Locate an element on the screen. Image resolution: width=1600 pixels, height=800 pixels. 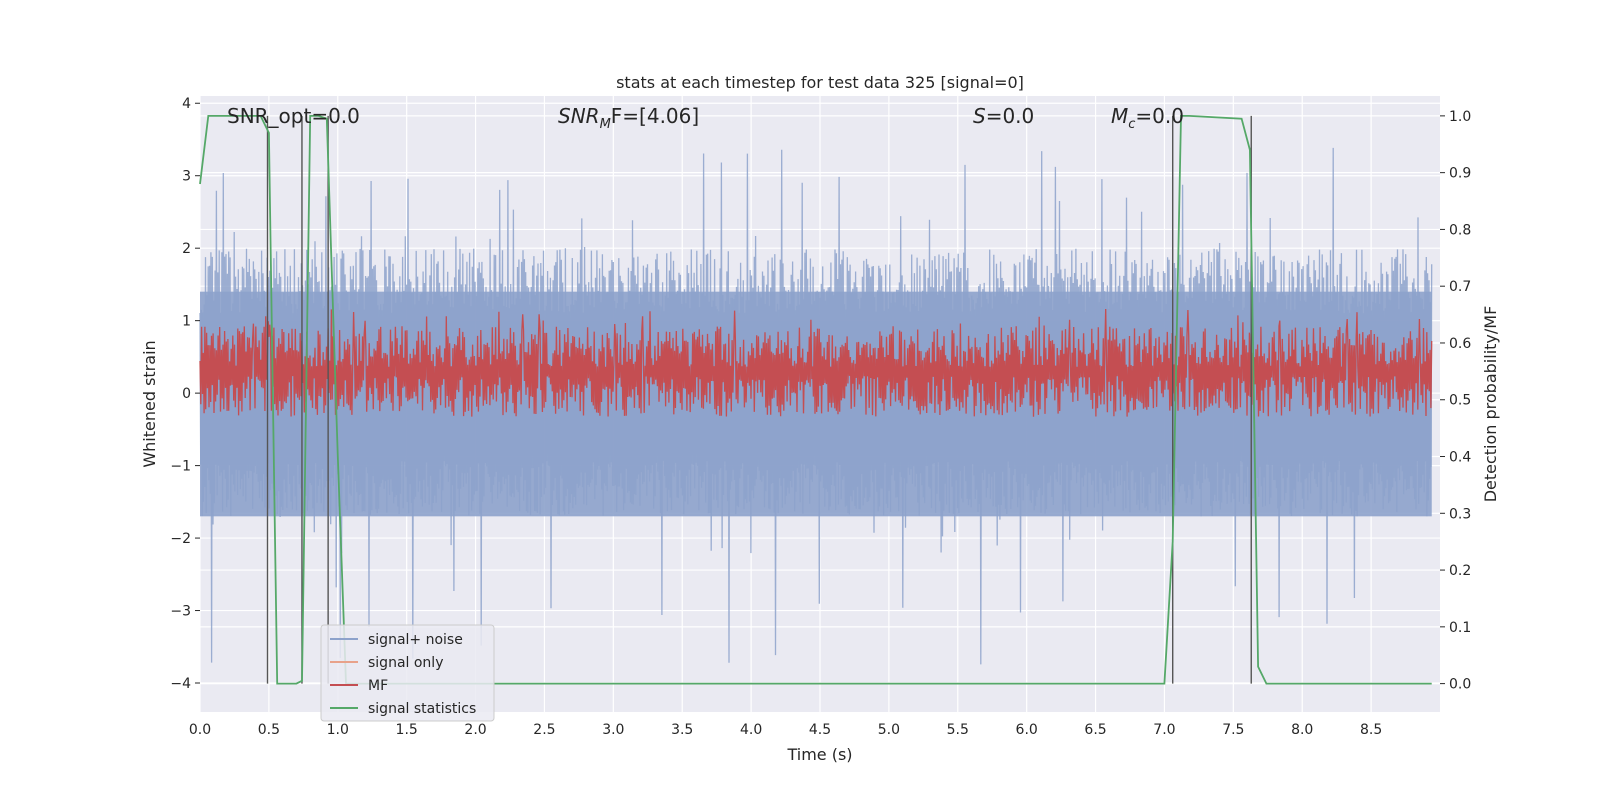
legend-box is located at coordinates (407, 673).